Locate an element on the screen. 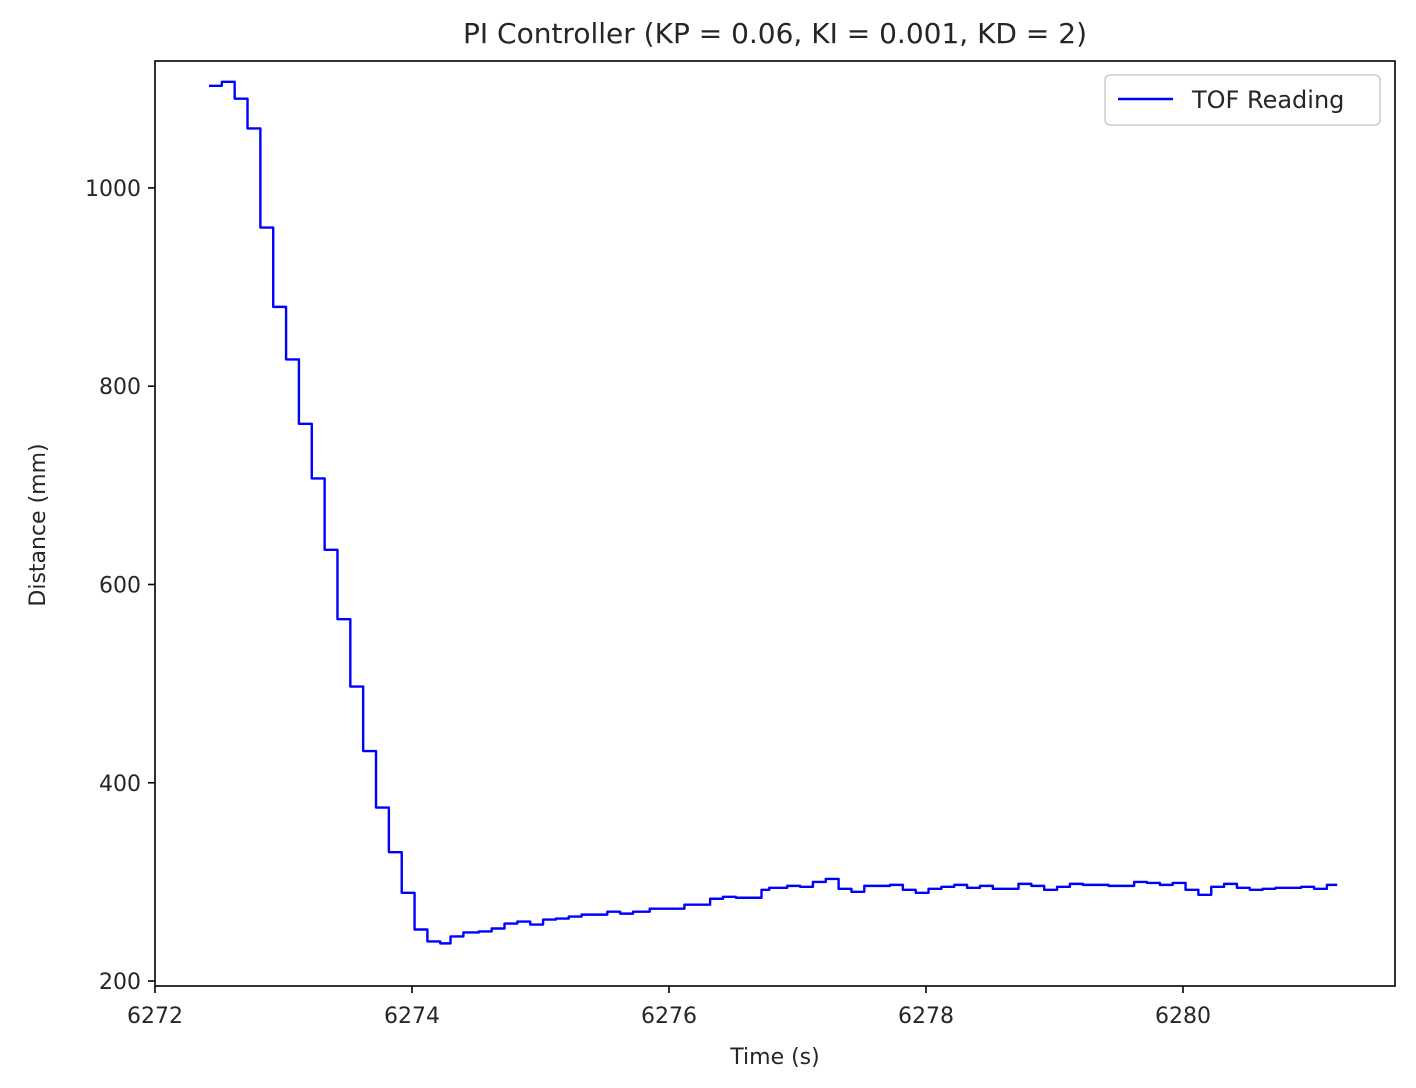 This screenshot has width=1416, height=1088. x-tick-label: 6274 is located at coordinates (412, 1016).